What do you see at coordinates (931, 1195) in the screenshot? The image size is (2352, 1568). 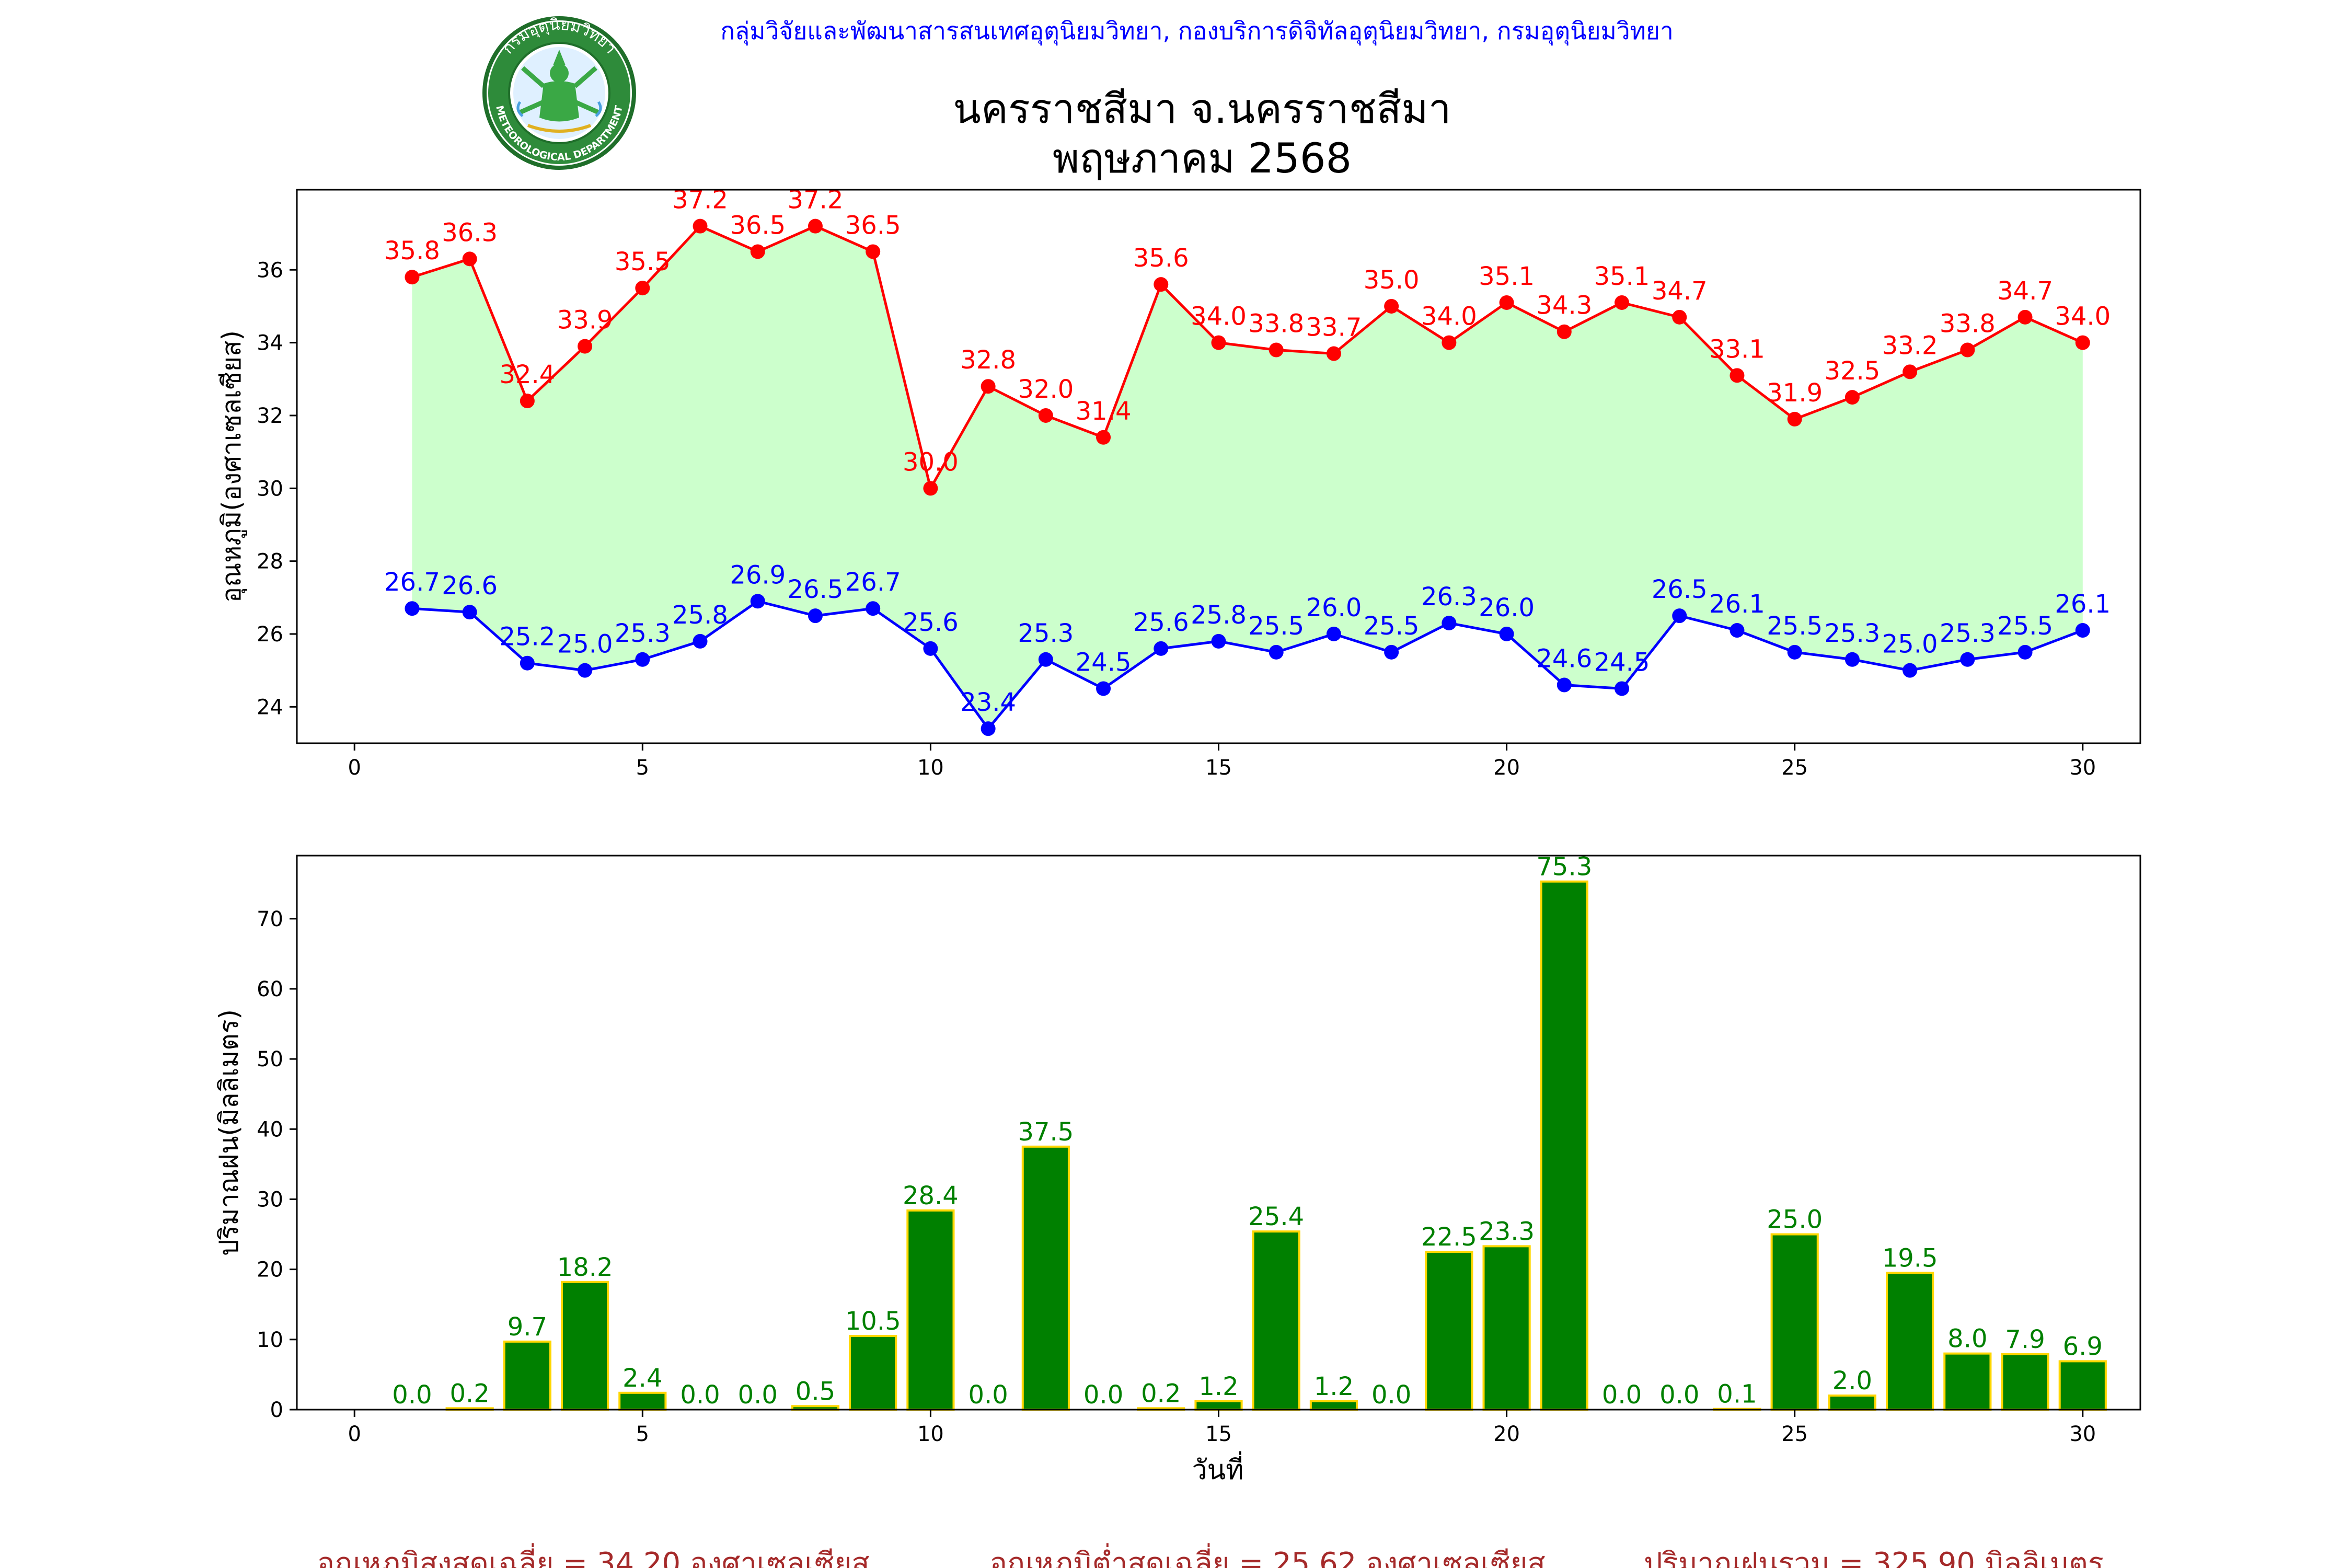 I see `rain-label: 28.4` at bounding box center [931, 1195].